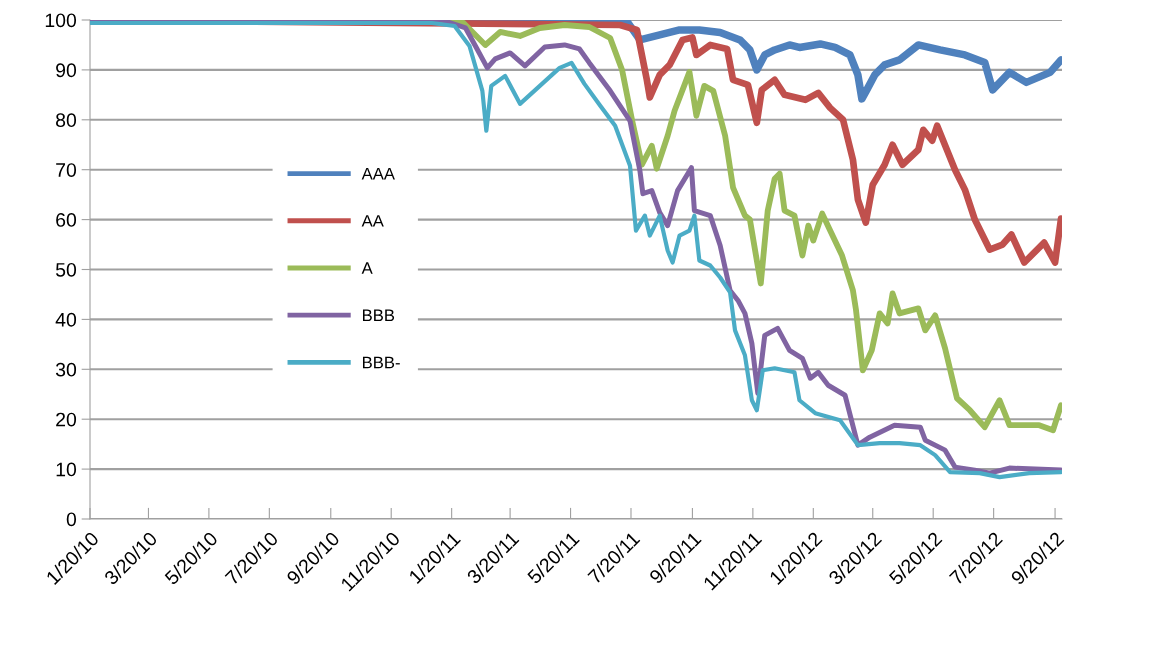  What do you see at coordinates (66, 170) in the screenshot?
I see `y-tick-label: 70` at bounding box center [66, 170].